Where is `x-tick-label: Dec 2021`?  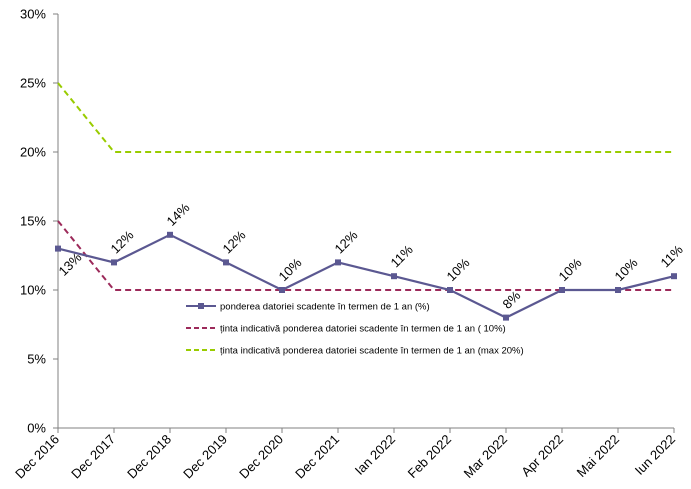
x-tick-label: Dec 2021 is located at coordinates (317, 457).